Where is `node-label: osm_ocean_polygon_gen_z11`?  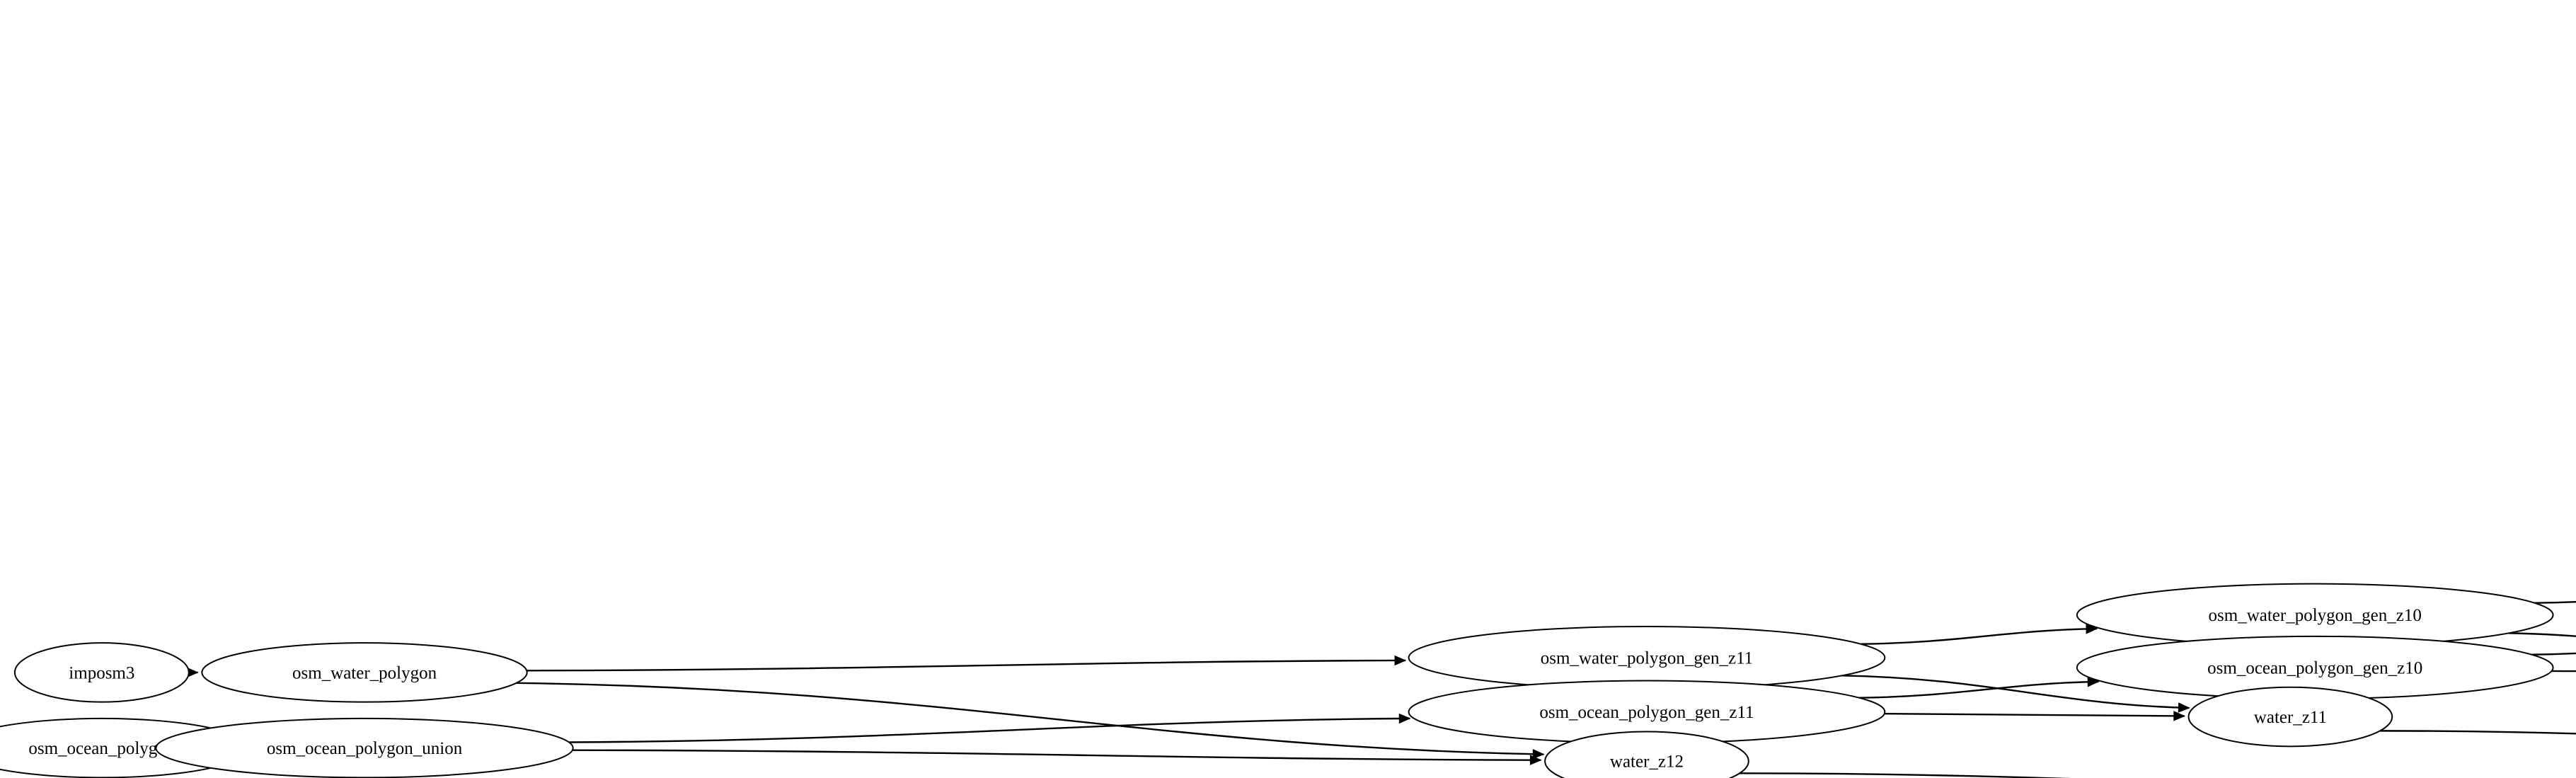 node-label: osm_ocean_polygon_gen_z11 is located at coordinates (1647, 712).